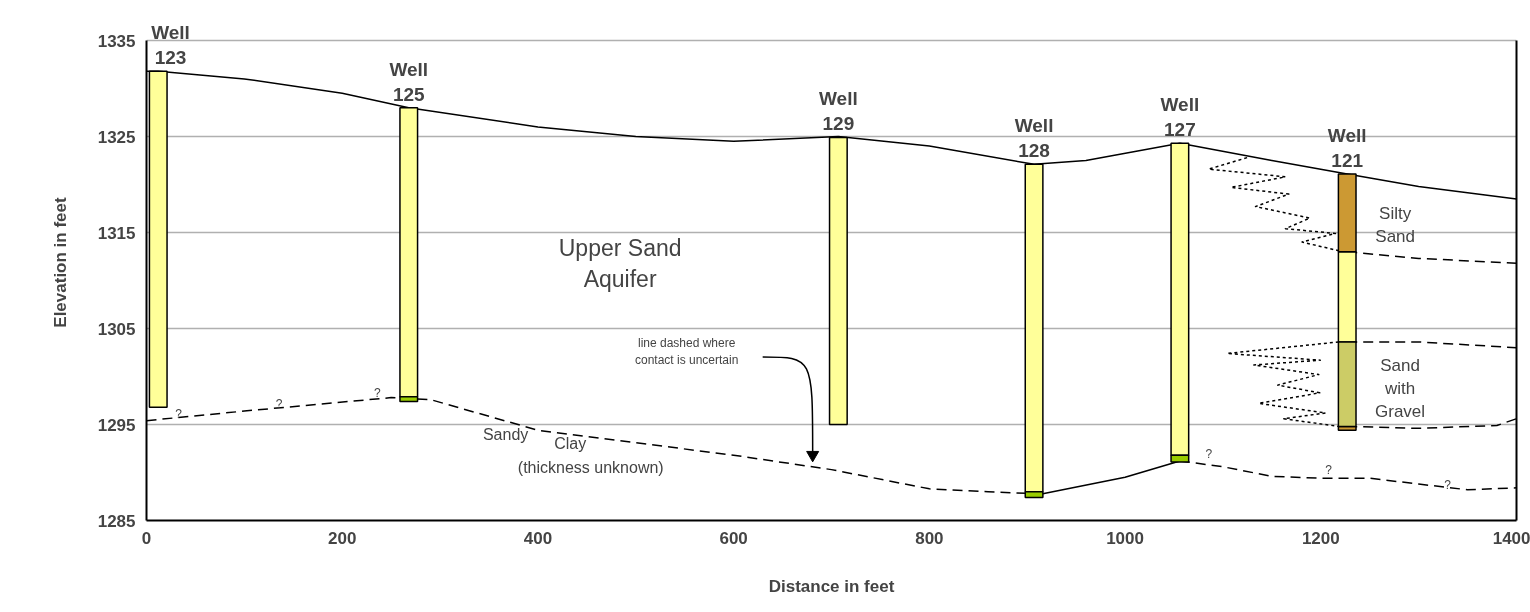 The height and width of the screenshot is (612, 1530). Describe the element at coordinates (116, 137) in the screenshot. I see `y-tick-label: 1325` at that location.